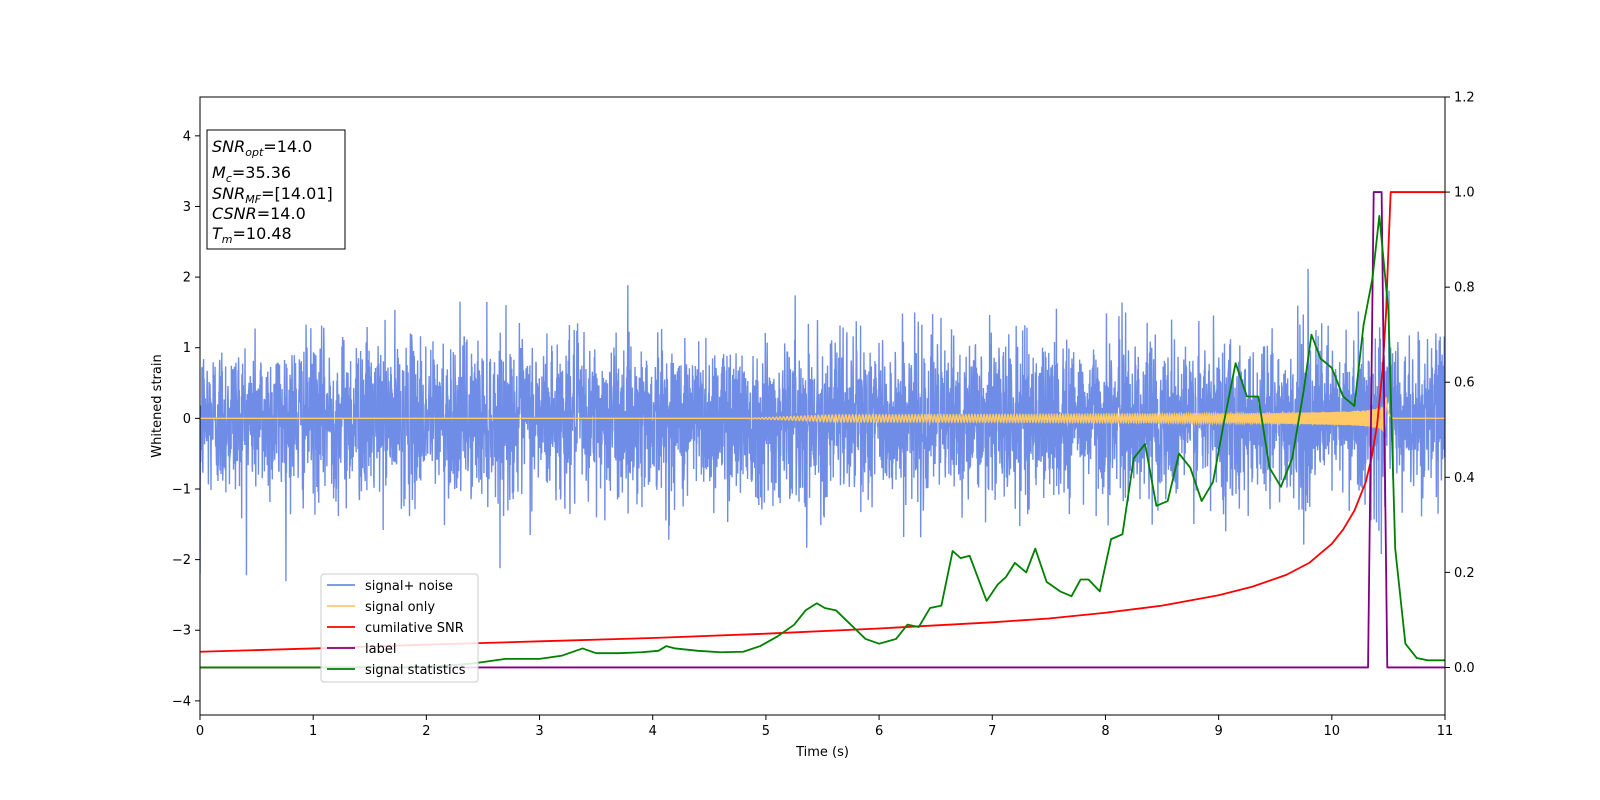 This screenshot has width=1600, height=800. I want to click on x-tick-label: 10, so click(1332, 731).